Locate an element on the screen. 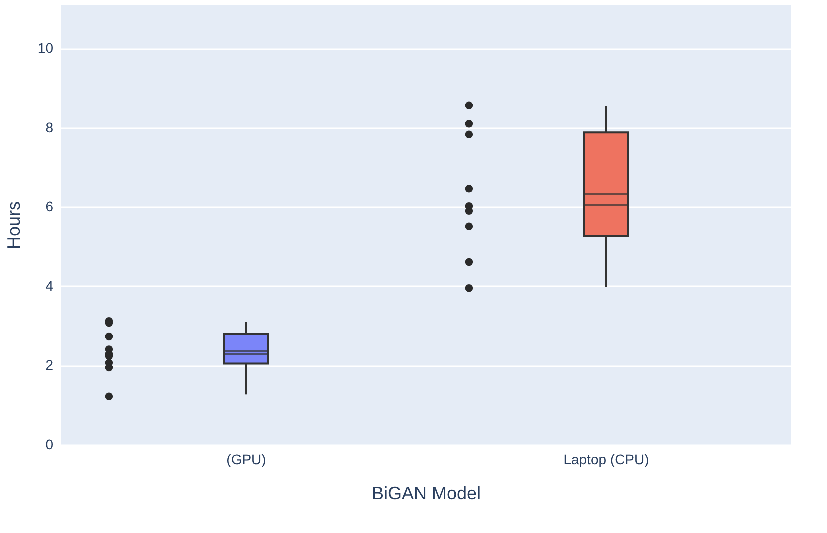 The width and height of the screenshot is (827, 533). x-tick-label: Laptop (CPU) is located at coordinates (607, 460).